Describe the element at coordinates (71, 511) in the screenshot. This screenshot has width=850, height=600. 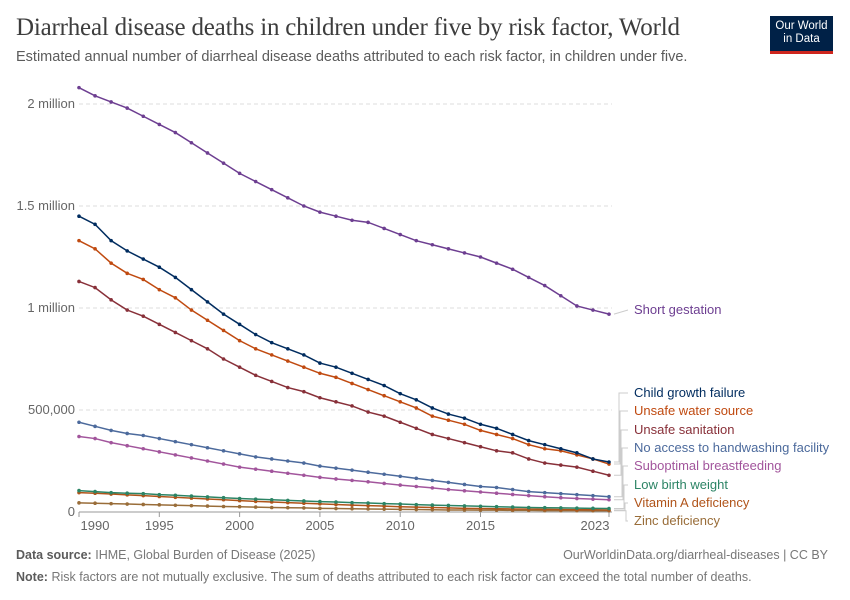
I see `y-tick-label: 0` at that location.